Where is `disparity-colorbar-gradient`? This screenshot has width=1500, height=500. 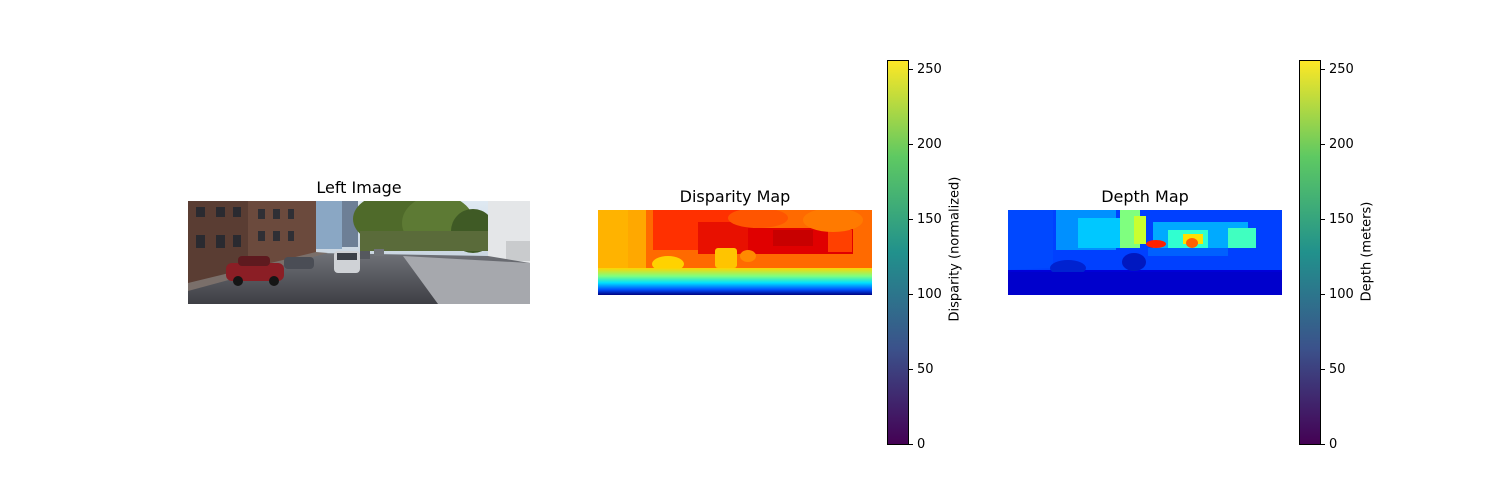 disparity-colorbar-gradient is located at coordinates (898, 252).